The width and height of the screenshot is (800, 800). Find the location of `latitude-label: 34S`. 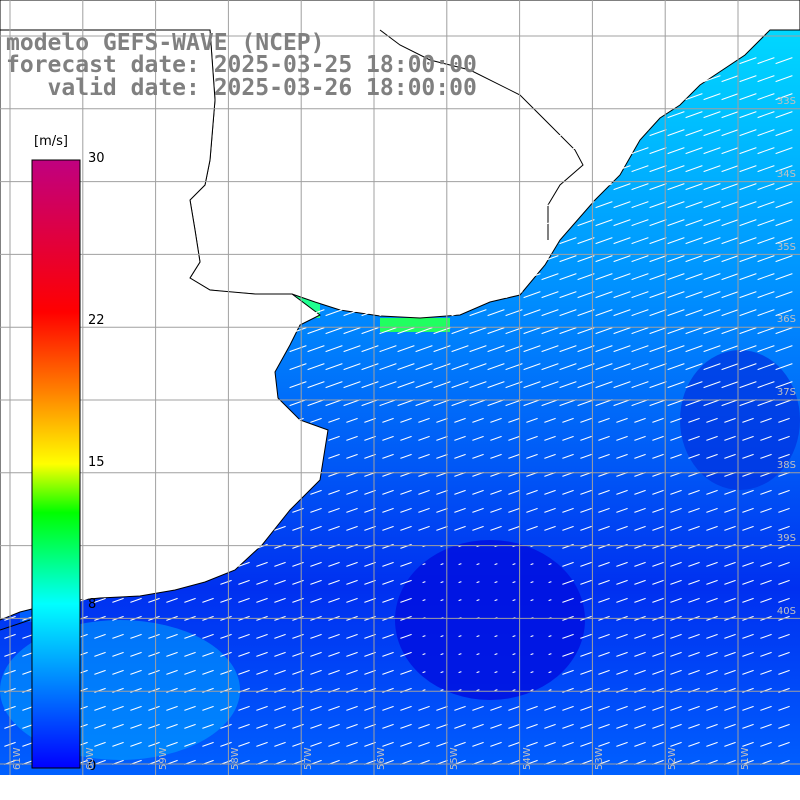

latitude-label: 34S is located at coordinates (786, 174).